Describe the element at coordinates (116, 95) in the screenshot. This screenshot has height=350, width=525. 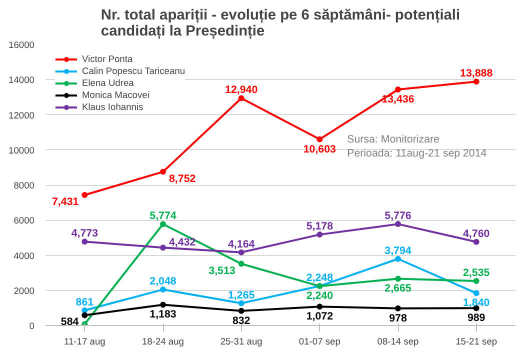
I see `legend-label: Monica Macovei` at that location.